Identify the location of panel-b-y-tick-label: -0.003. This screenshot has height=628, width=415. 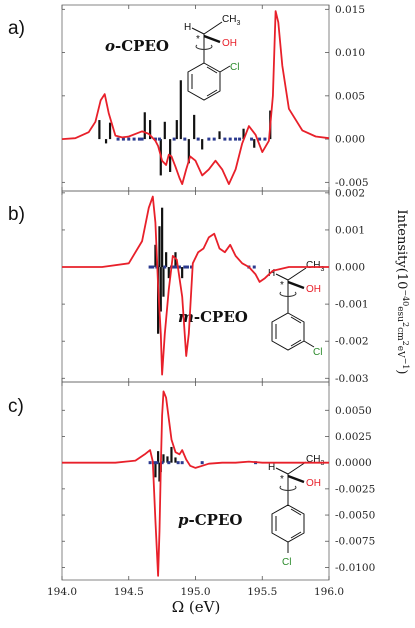
(352, 379).